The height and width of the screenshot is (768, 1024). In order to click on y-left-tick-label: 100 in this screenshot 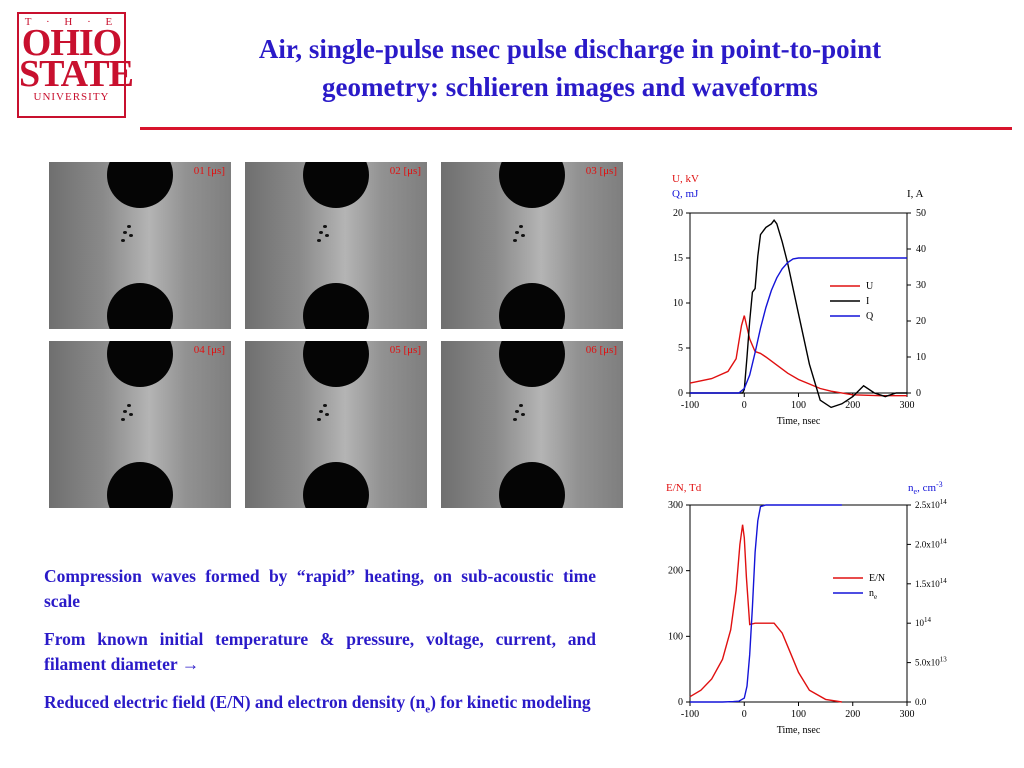, I will do `click(675, 636)`.